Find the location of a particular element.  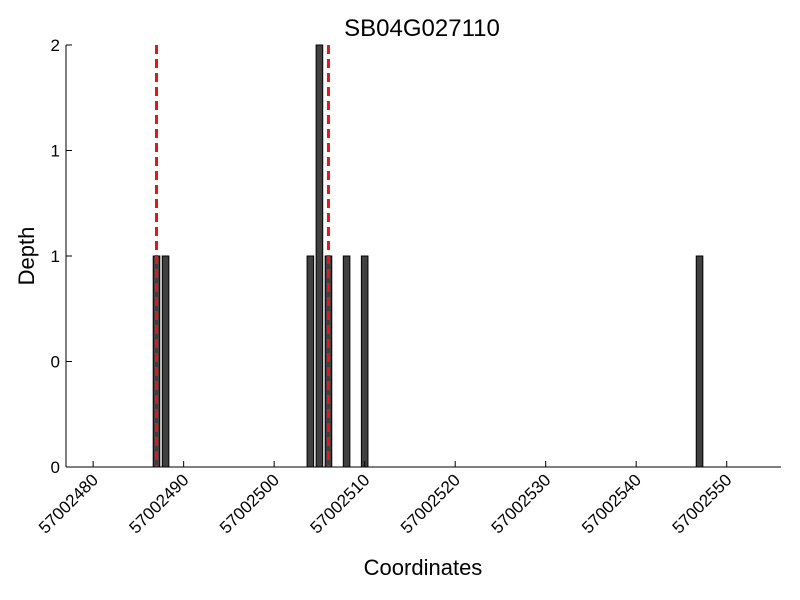

x-tick-label: 57002530 is located at coordinates (521, 503).